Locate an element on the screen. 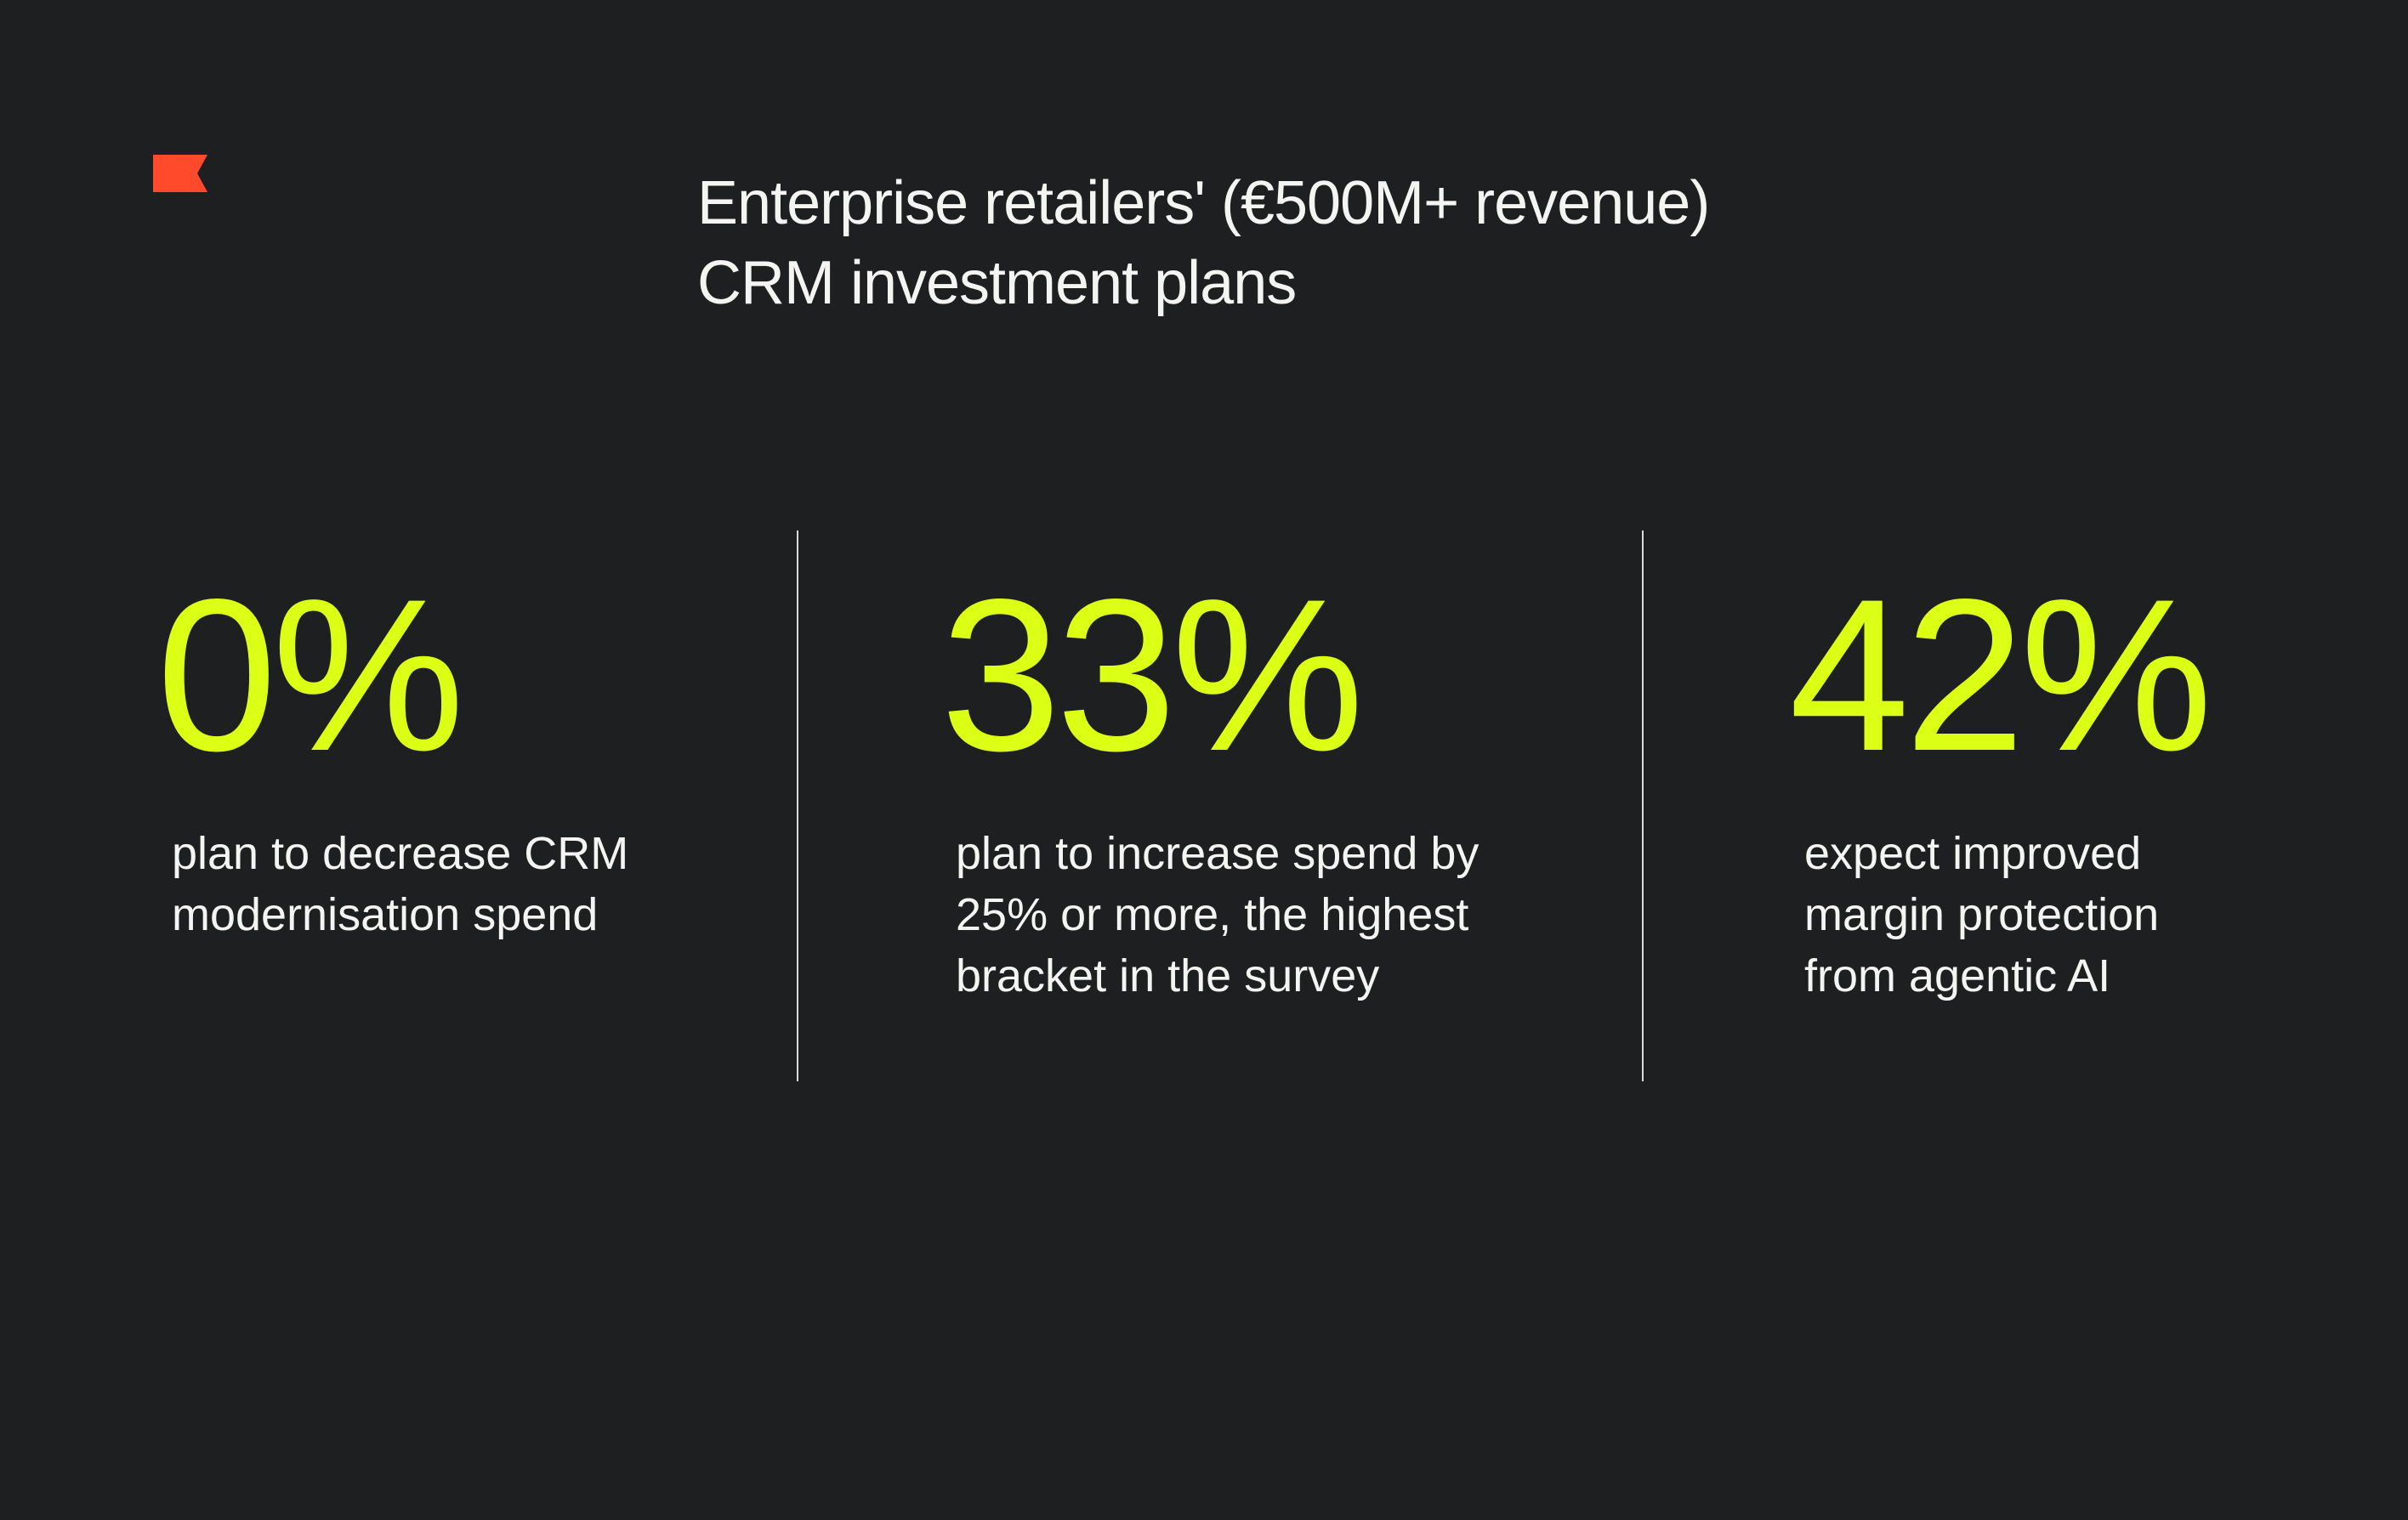 The height and width of the screenshot is (1520, 2408). stat-description-line: margin protection is located at coordinates (1982, 914).